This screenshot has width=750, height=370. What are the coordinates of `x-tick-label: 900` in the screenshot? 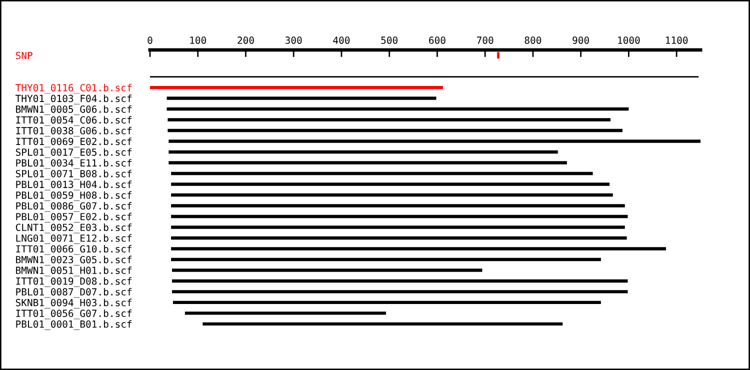 It's located at (580, 40).